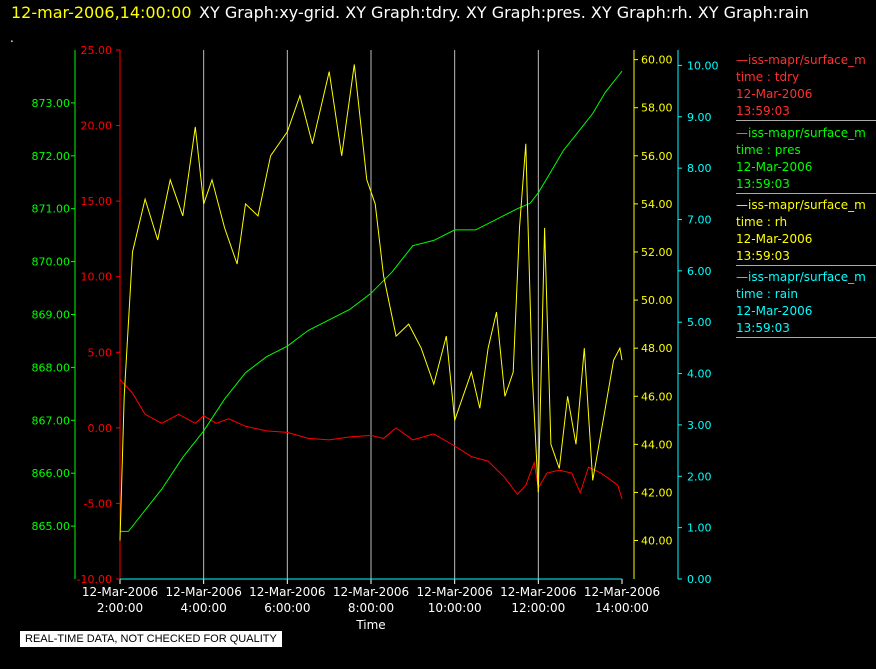  I want to click on rain-tick-label: 5.00, so click(699, 322).